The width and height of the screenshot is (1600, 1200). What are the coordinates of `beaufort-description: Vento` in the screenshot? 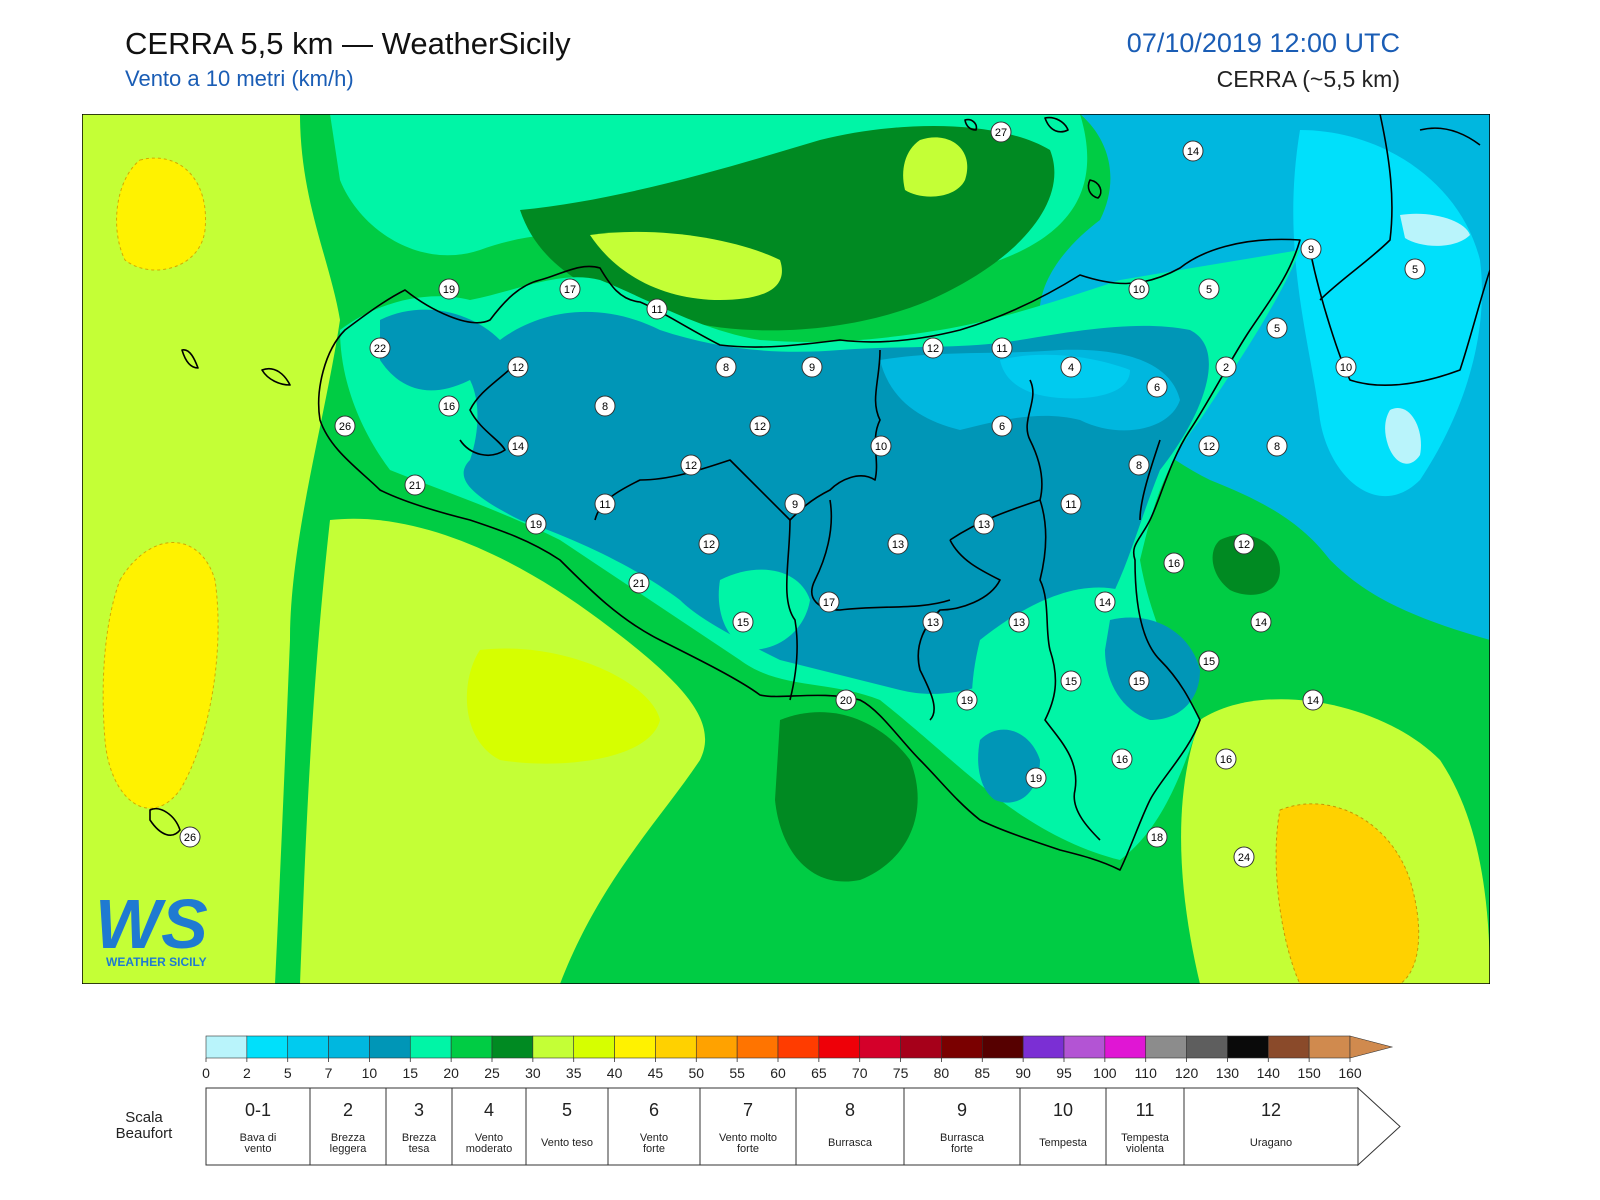 It's located at (654, 1138).